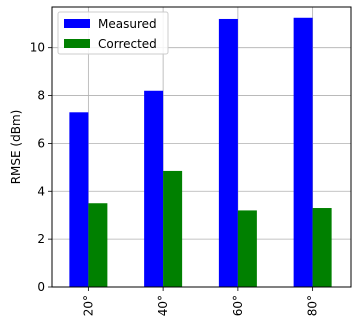  Describe the element at coordinates (41, 143) in the screenshot. I see `y-tick-label: 6` at that location.